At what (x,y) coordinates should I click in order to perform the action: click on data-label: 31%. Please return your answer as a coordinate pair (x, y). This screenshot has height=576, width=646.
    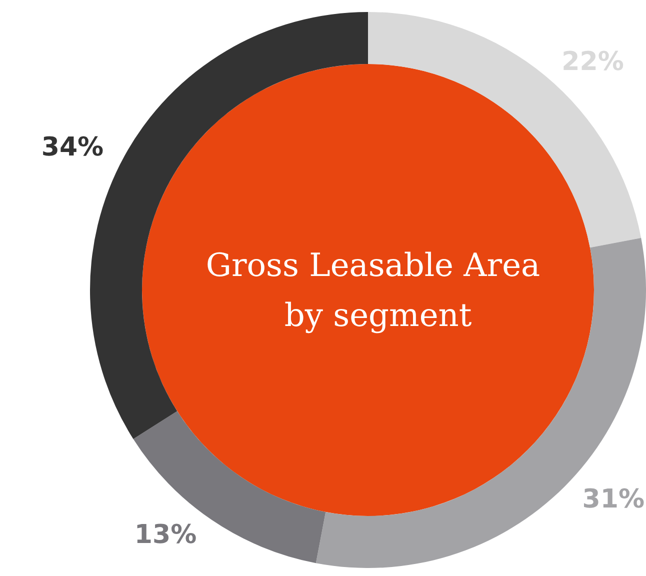
    Looking at the image, I should click on (613, 499).